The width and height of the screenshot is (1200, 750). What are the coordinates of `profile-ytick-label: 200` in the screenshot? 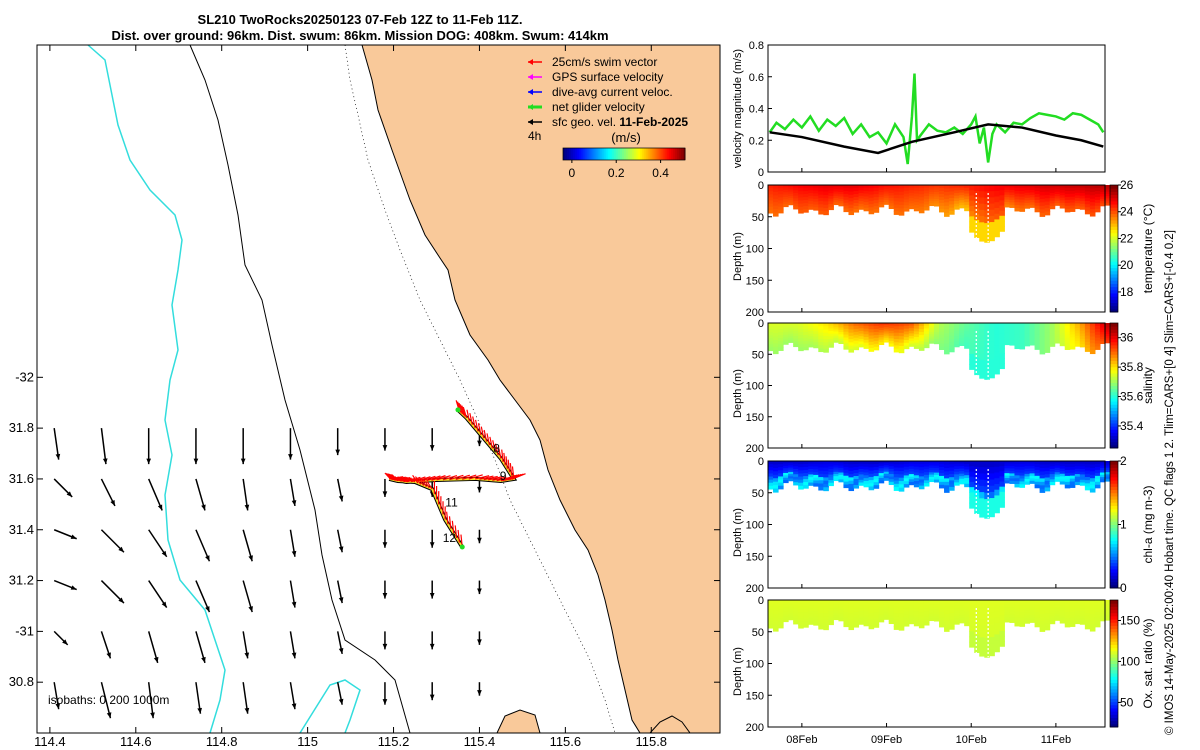 It's located at (755, 313).